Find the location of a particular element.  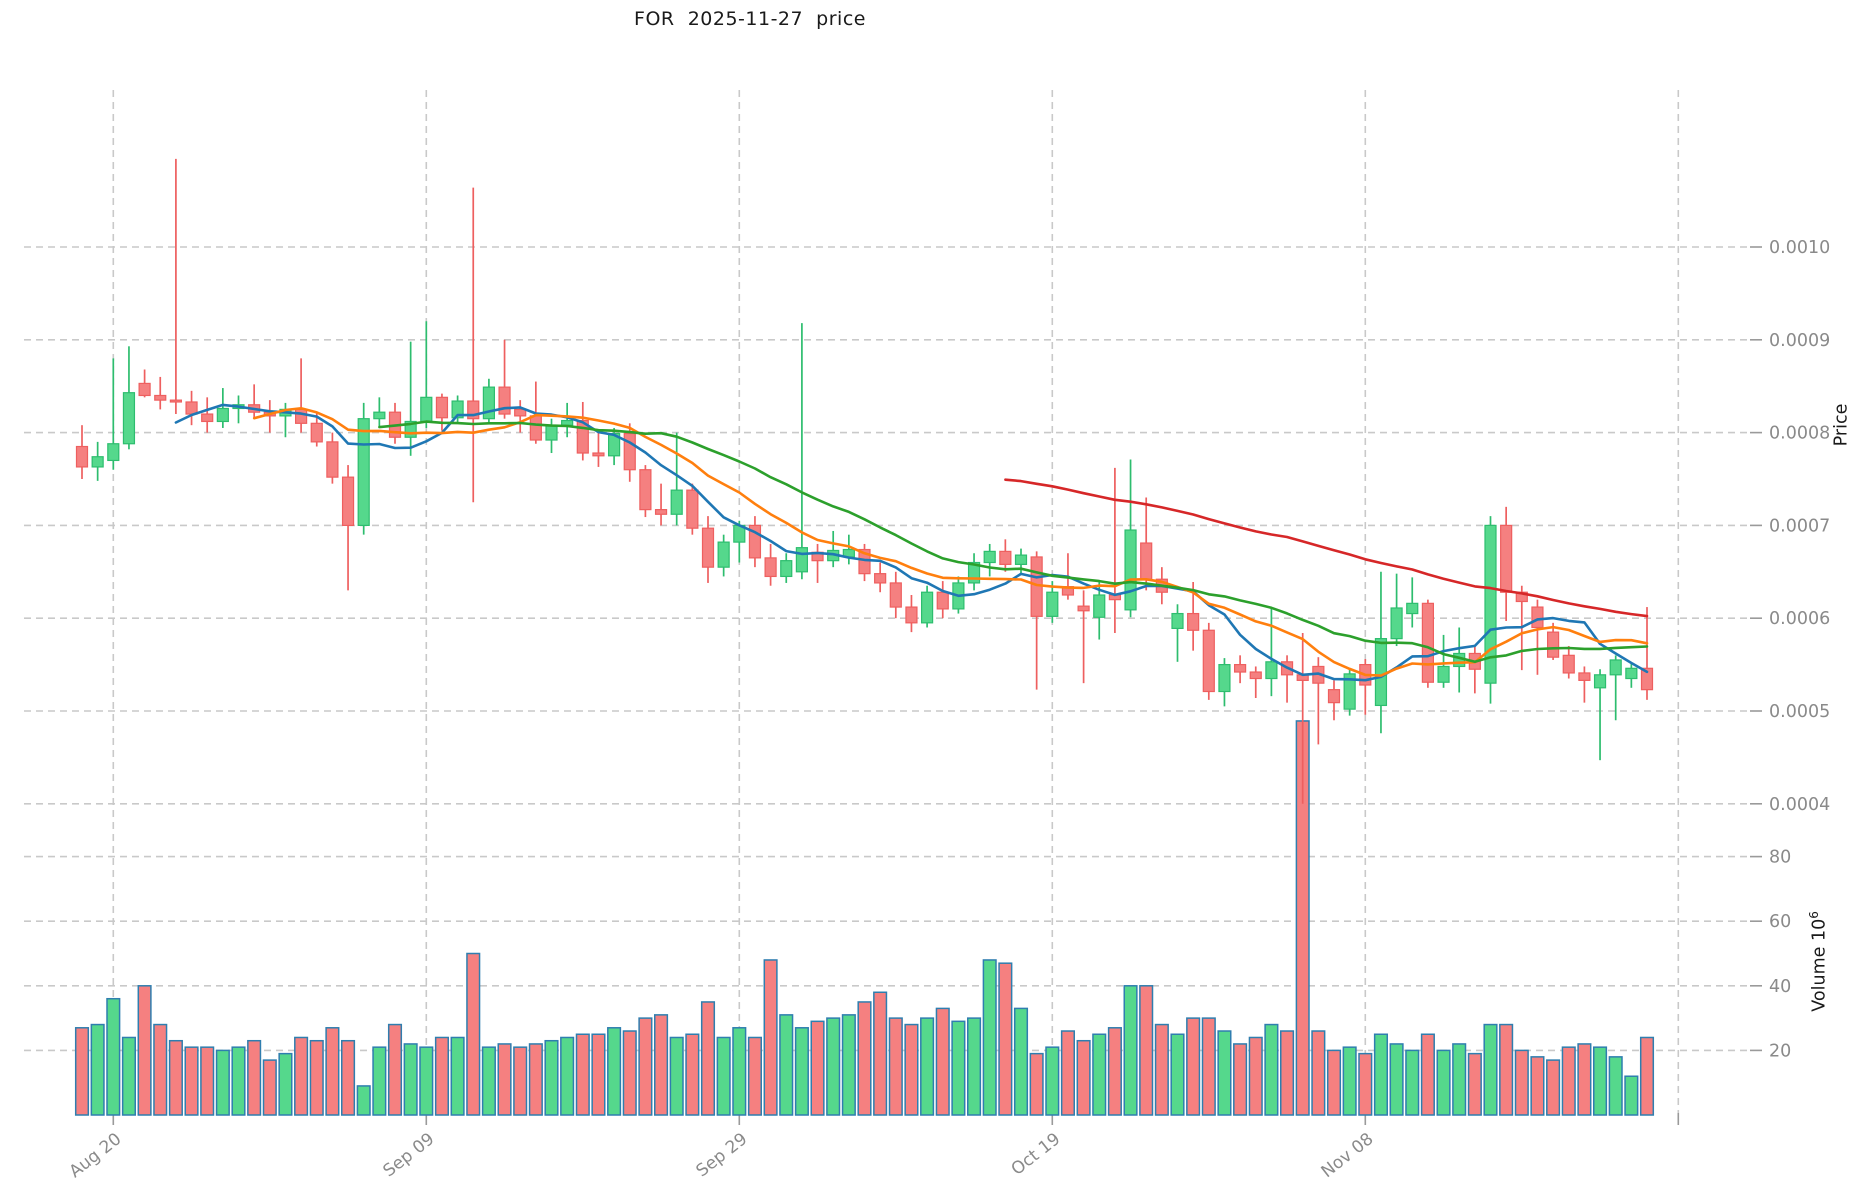

price-tick-label: 0.0009 is located at coordinates (1799, 341).